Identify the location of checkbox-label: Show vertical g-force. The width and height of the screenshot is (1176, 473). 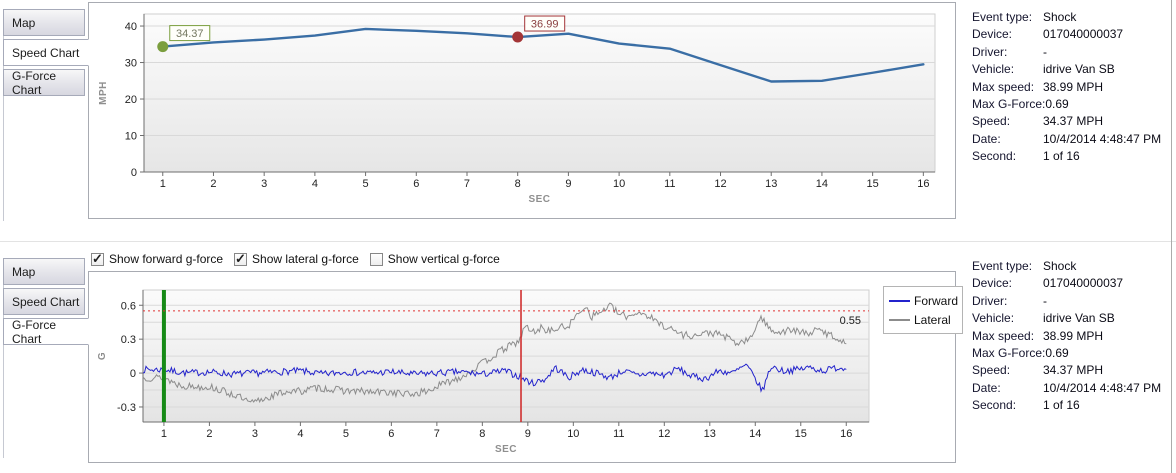
(443, 259).